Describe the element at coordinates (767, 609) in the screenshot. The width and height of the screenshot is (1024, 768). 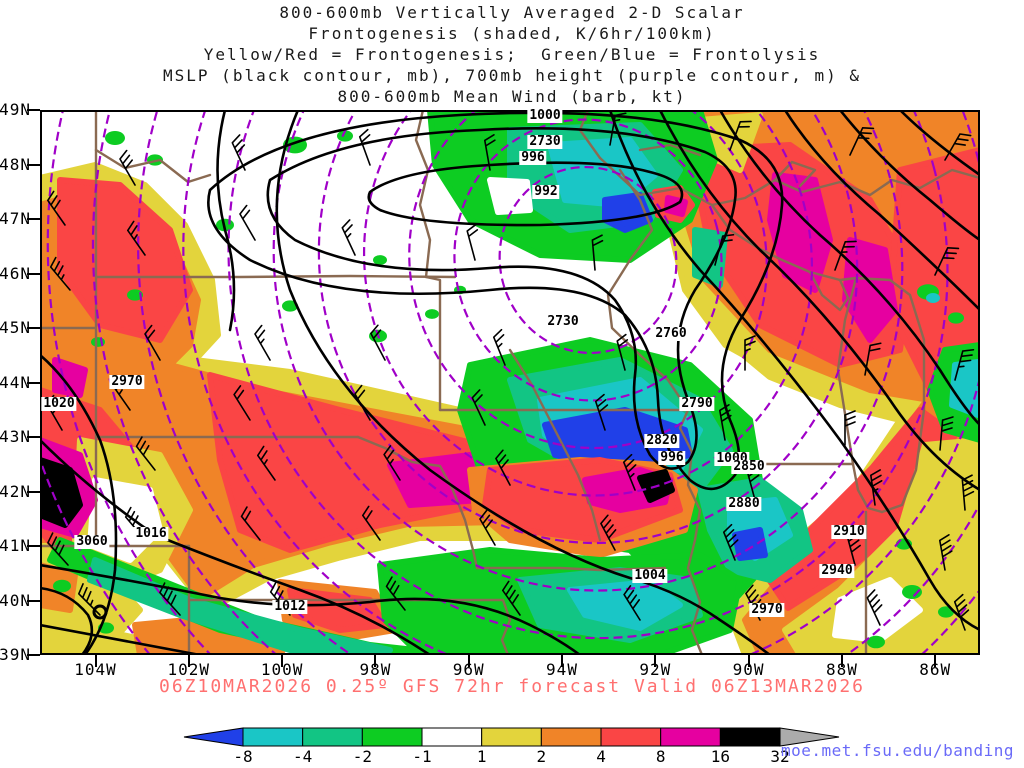
I see `height-contour-label: 2970` at that location.